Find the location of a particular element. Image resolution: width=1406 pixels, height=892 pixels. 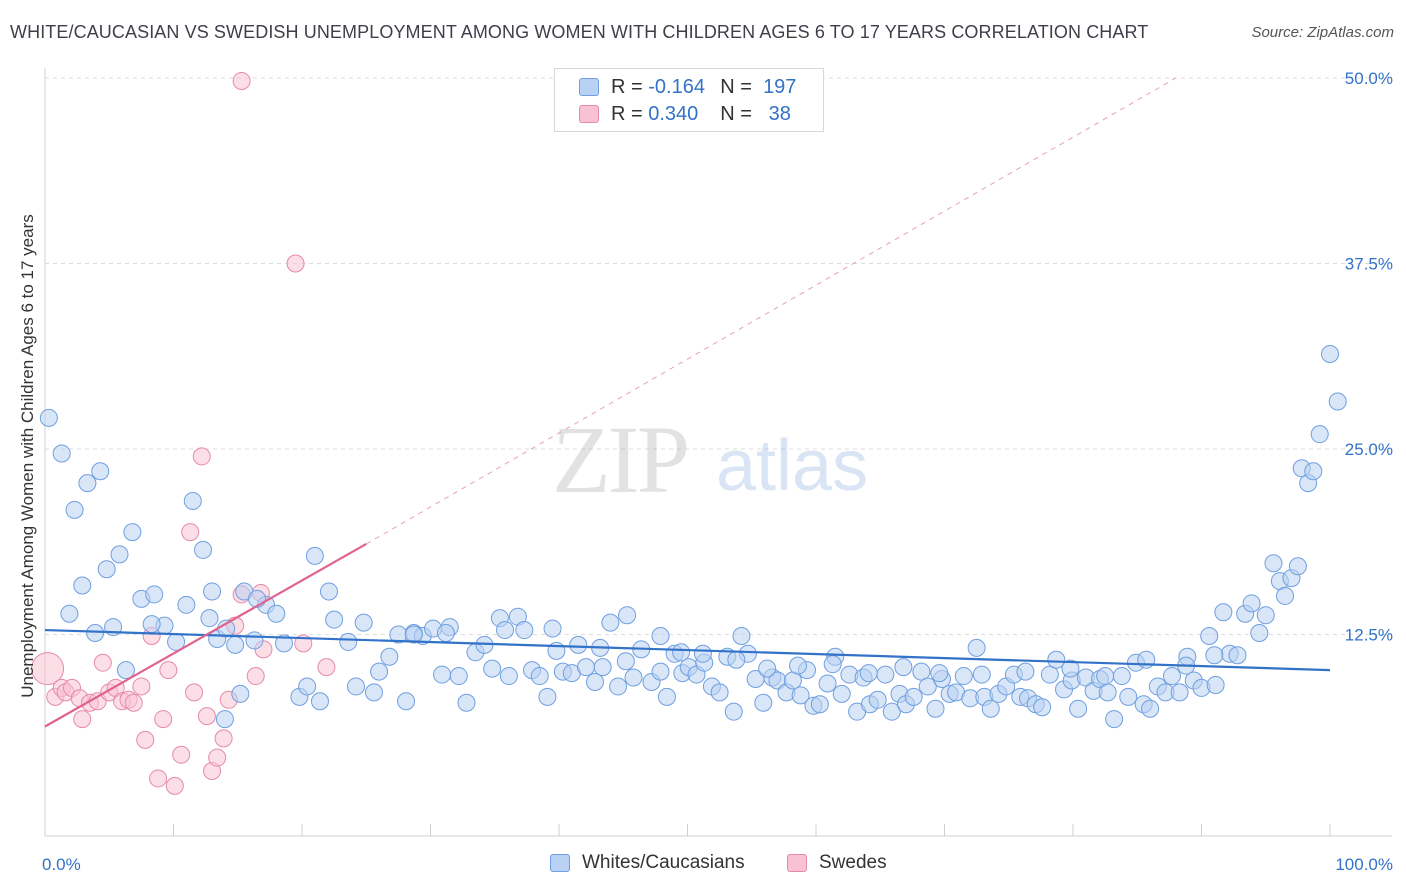

watermark: ZIP atlas is located at coordinates (710, 459).